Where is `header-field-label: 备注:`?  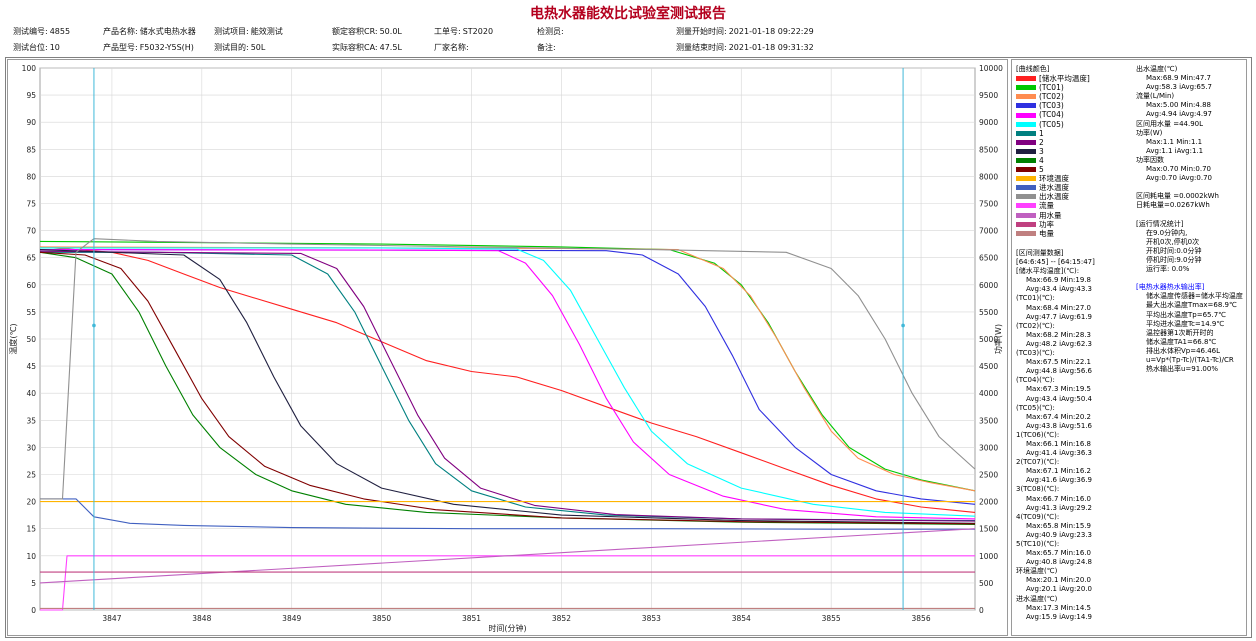
header-field-label: 备注: is located at coordinates (546, 47).